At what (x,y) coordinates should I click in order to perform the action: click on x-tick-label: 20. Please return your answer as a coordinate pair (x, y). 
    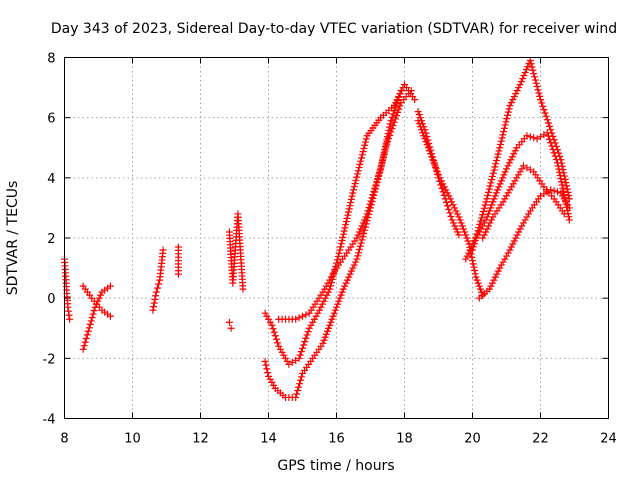
    Looking at the image, I should click on (472, 439).